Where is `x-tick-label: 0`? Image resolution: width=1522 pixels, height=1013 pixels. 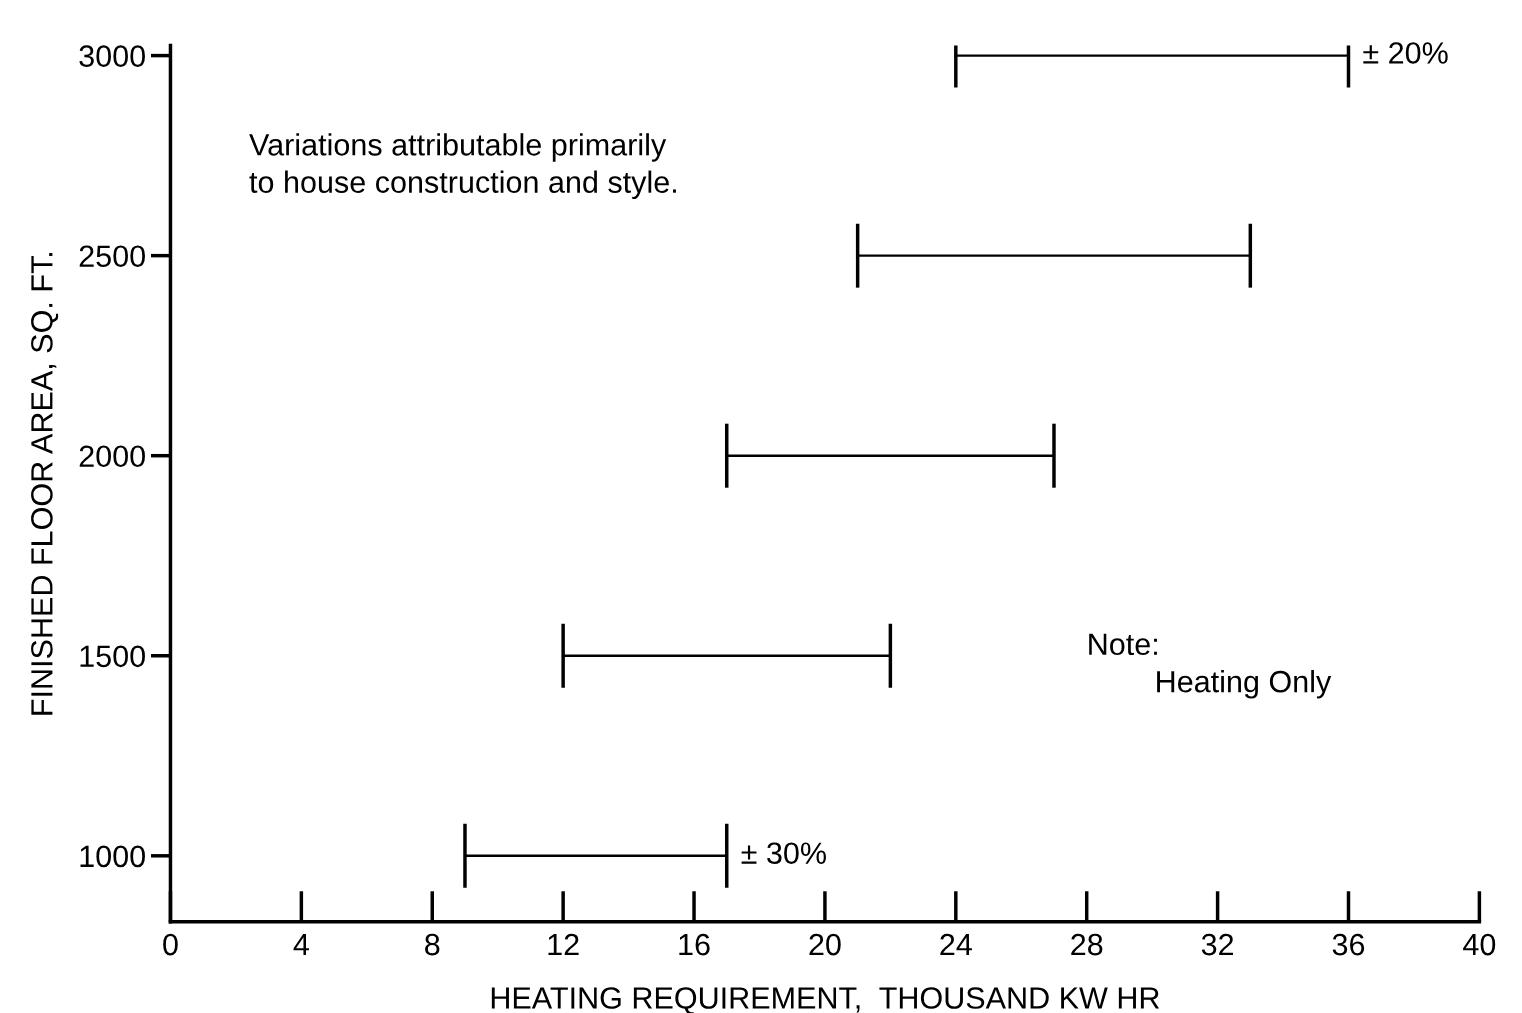
x-tick-label: 0 is located at coordinates (170, 944).